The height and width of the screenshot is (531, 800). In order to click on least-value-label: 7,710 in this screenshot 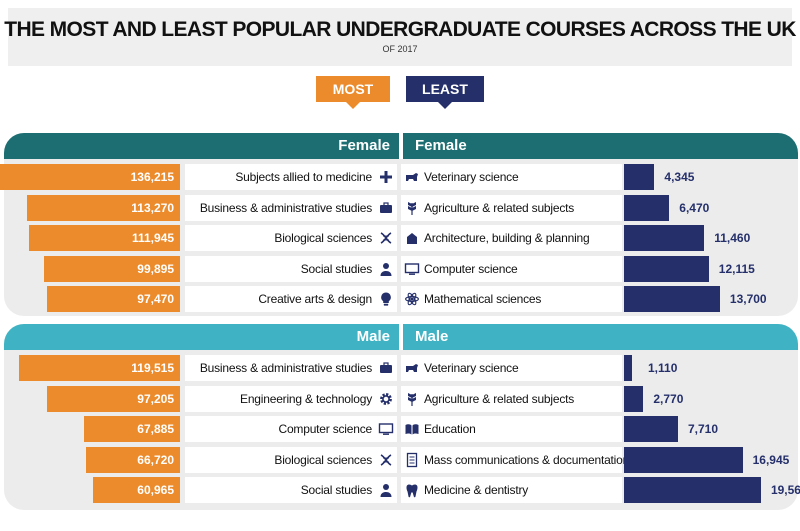, I will do `click(702, 429)`.